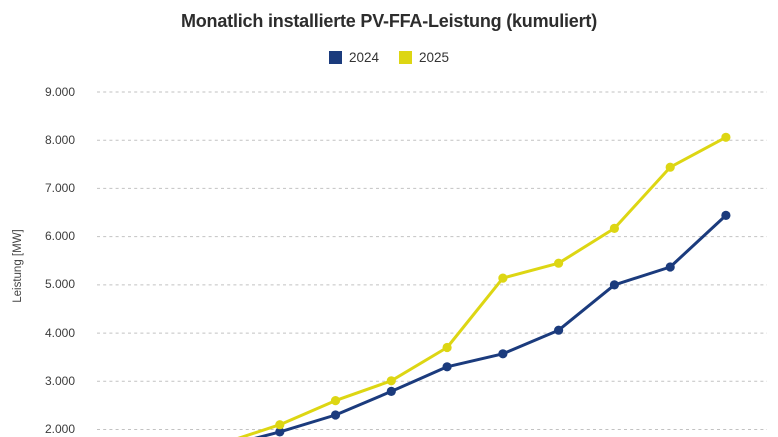  What do you see at coordinates (59, 236) in the screenshot?
I see `y-tick-label-6.000: 6.000` at bounding box center [59, 236].